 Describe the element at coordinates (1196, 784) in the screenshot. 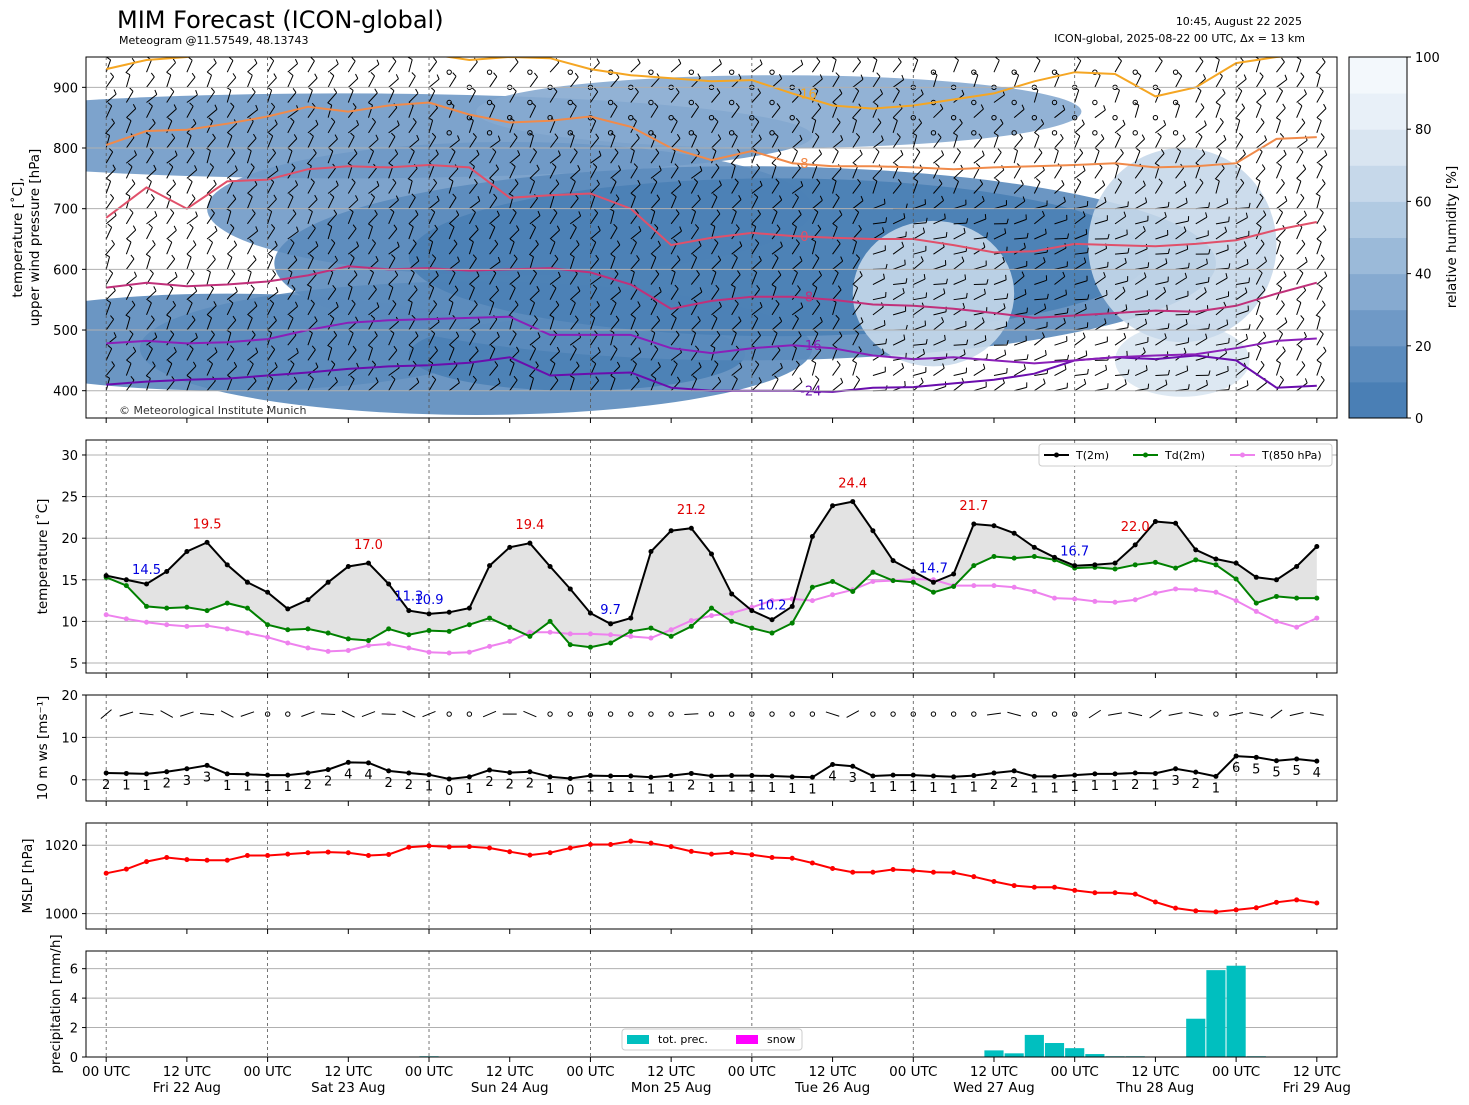

I see `gust-label: 2` at that location.